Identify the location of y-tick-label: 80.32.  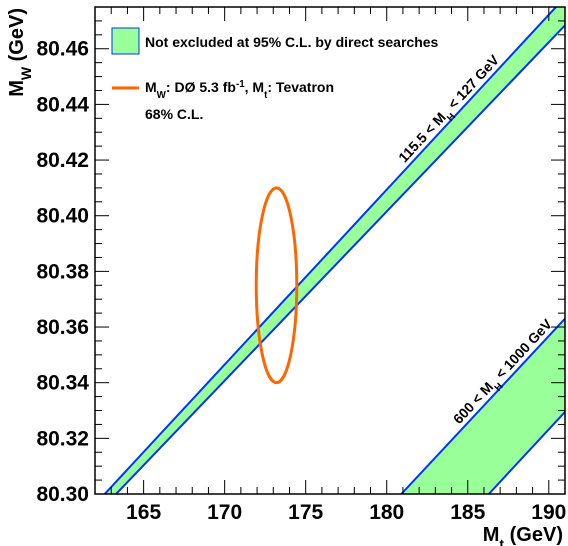
(62, 438).